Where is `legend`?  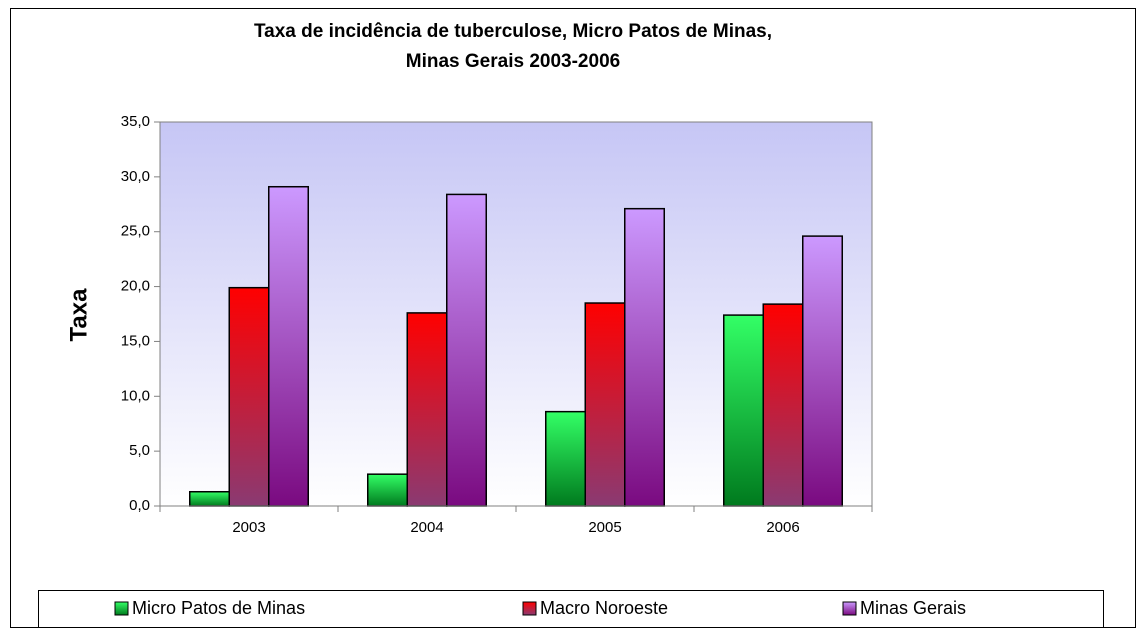
legend is located at coordinates (571, 609).